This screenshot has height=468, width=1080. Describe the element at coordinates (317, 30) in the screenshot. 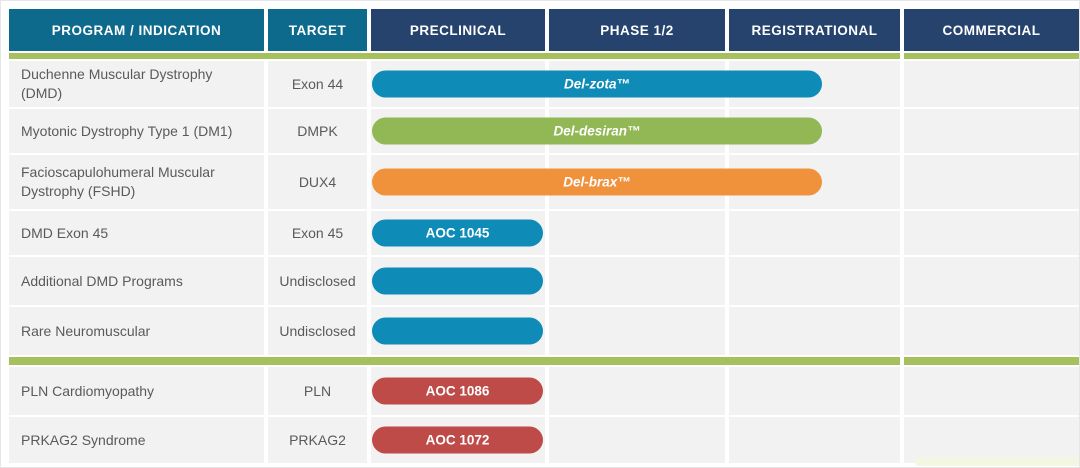

I see `column-header-target: TARGET` at that location.